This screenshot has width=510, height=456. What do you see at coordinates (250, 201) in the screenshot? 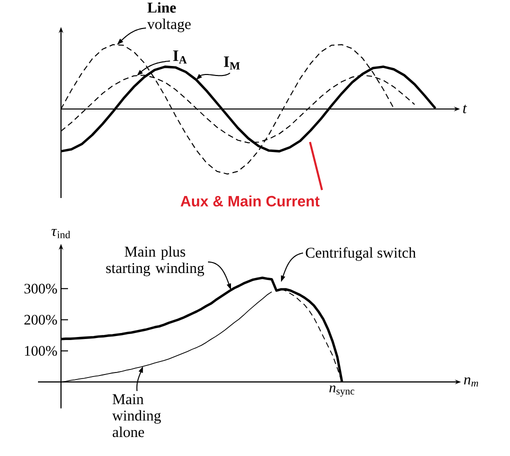
I see `text: Aux & Main Current` at bounding box center [250, 201].